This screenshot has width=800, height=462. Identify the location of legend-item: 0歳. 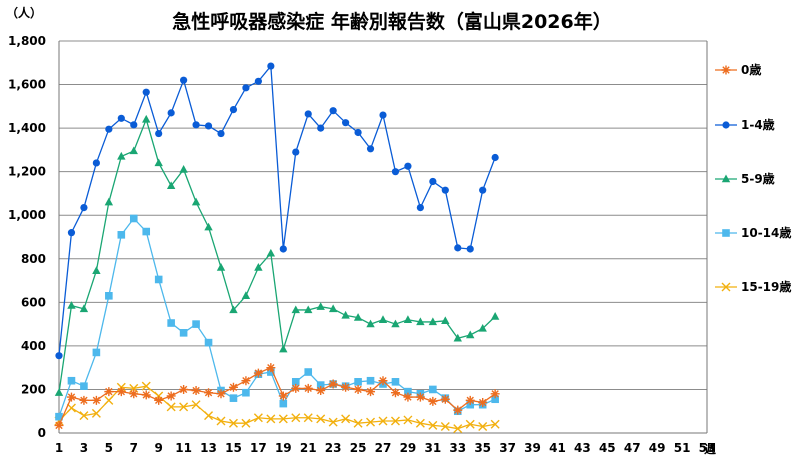
(738, 69).